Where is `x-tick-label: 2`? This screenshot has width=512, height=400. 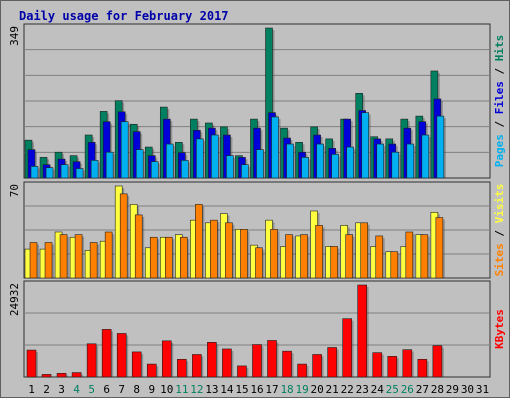
x-tick-label: 2 is located at coordinates (46, 389).